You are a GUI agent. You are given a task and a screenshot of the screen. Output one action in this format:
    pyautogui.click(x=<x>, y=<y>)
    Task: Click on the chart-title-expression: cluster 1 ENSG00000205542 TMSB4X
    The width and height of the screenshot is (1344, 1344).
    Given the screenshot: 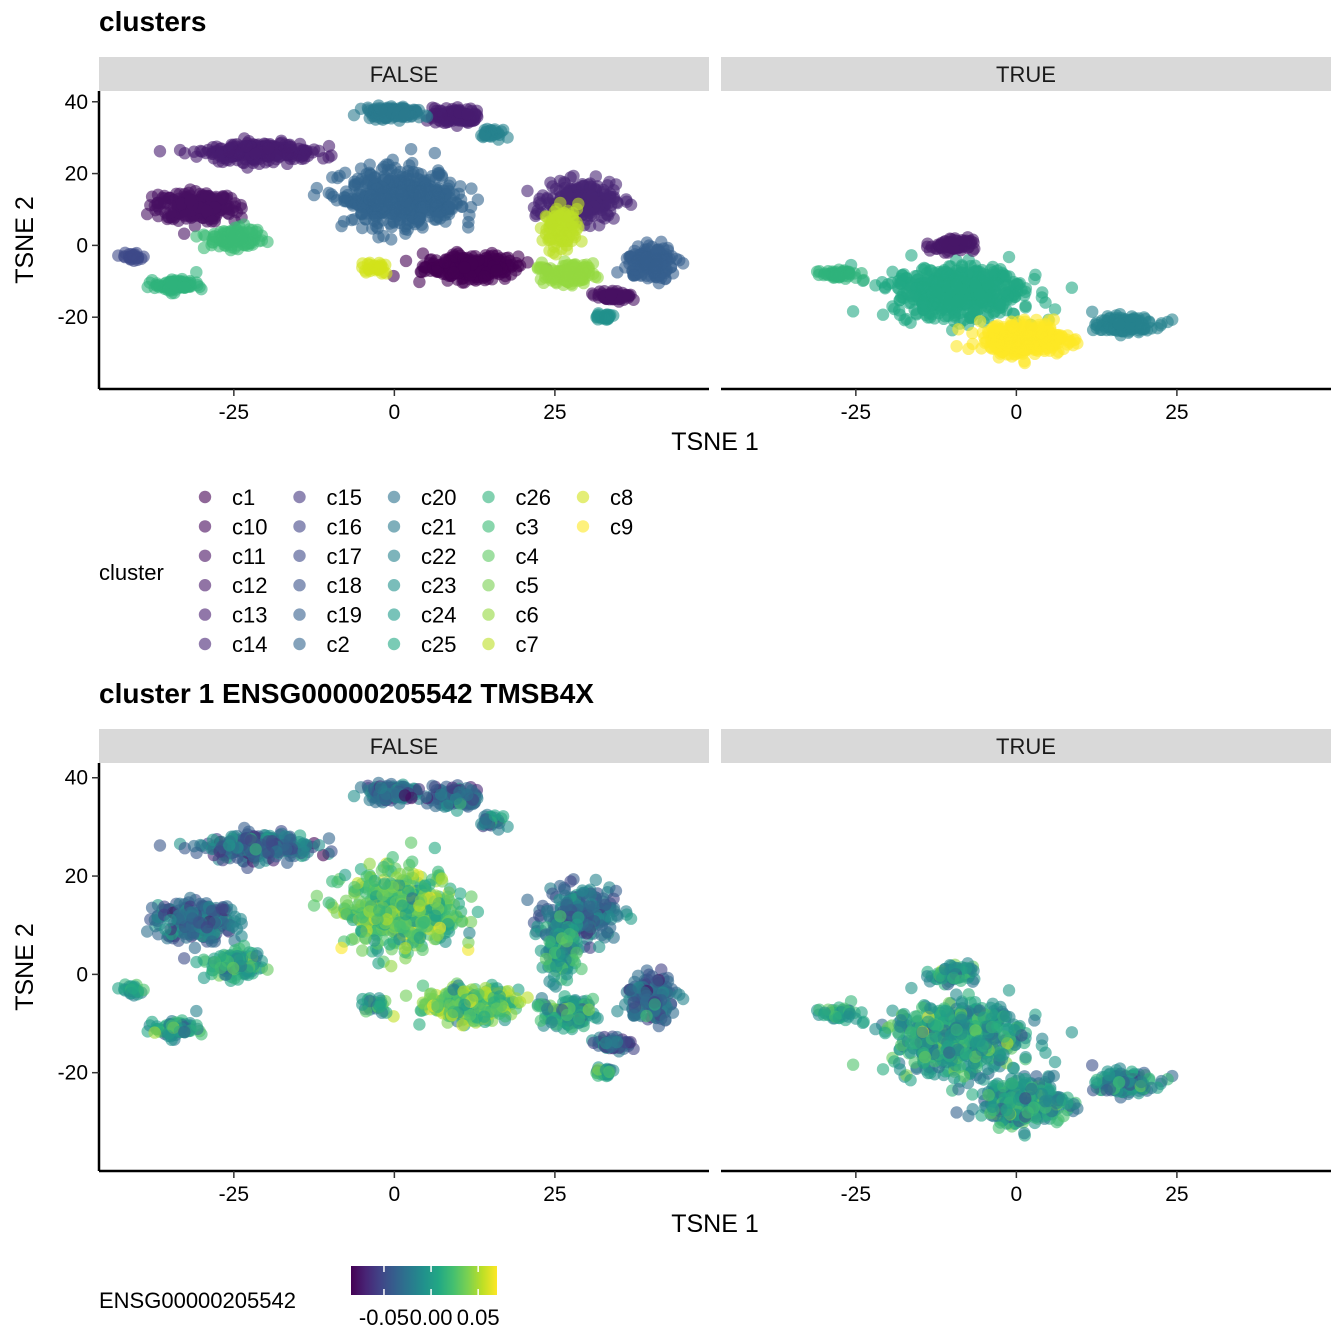 What is the action you would take?
    pyautogui.click(x=346, y=693)
    